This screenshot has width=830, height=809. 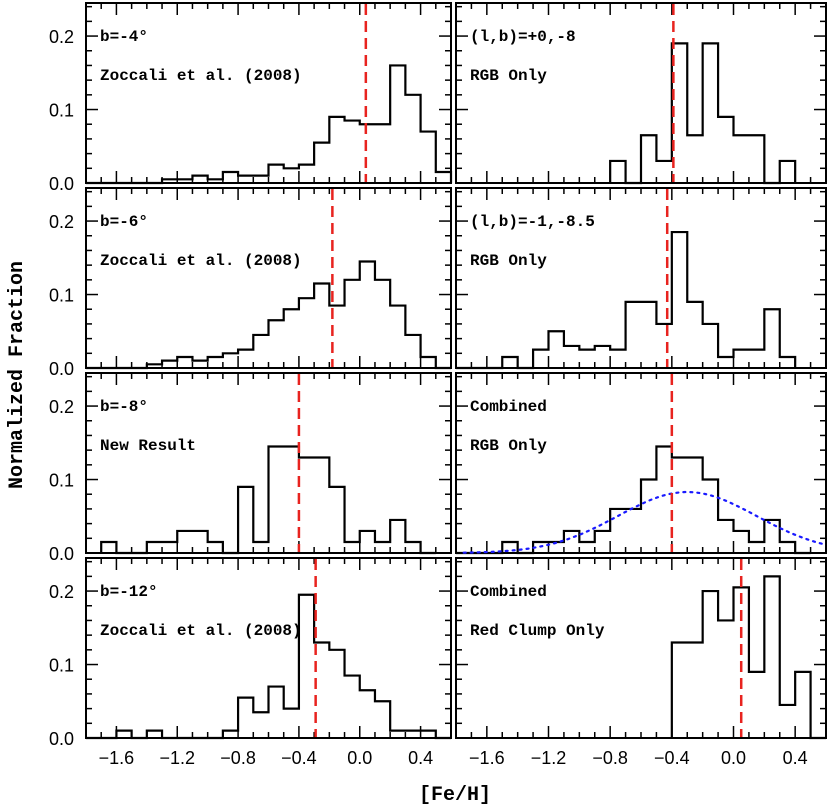 What do you see at coordinates (17, 375) in the screenshot?
I see `y-axis-label: Normalized Fraction` at bounding box center [17, 375].